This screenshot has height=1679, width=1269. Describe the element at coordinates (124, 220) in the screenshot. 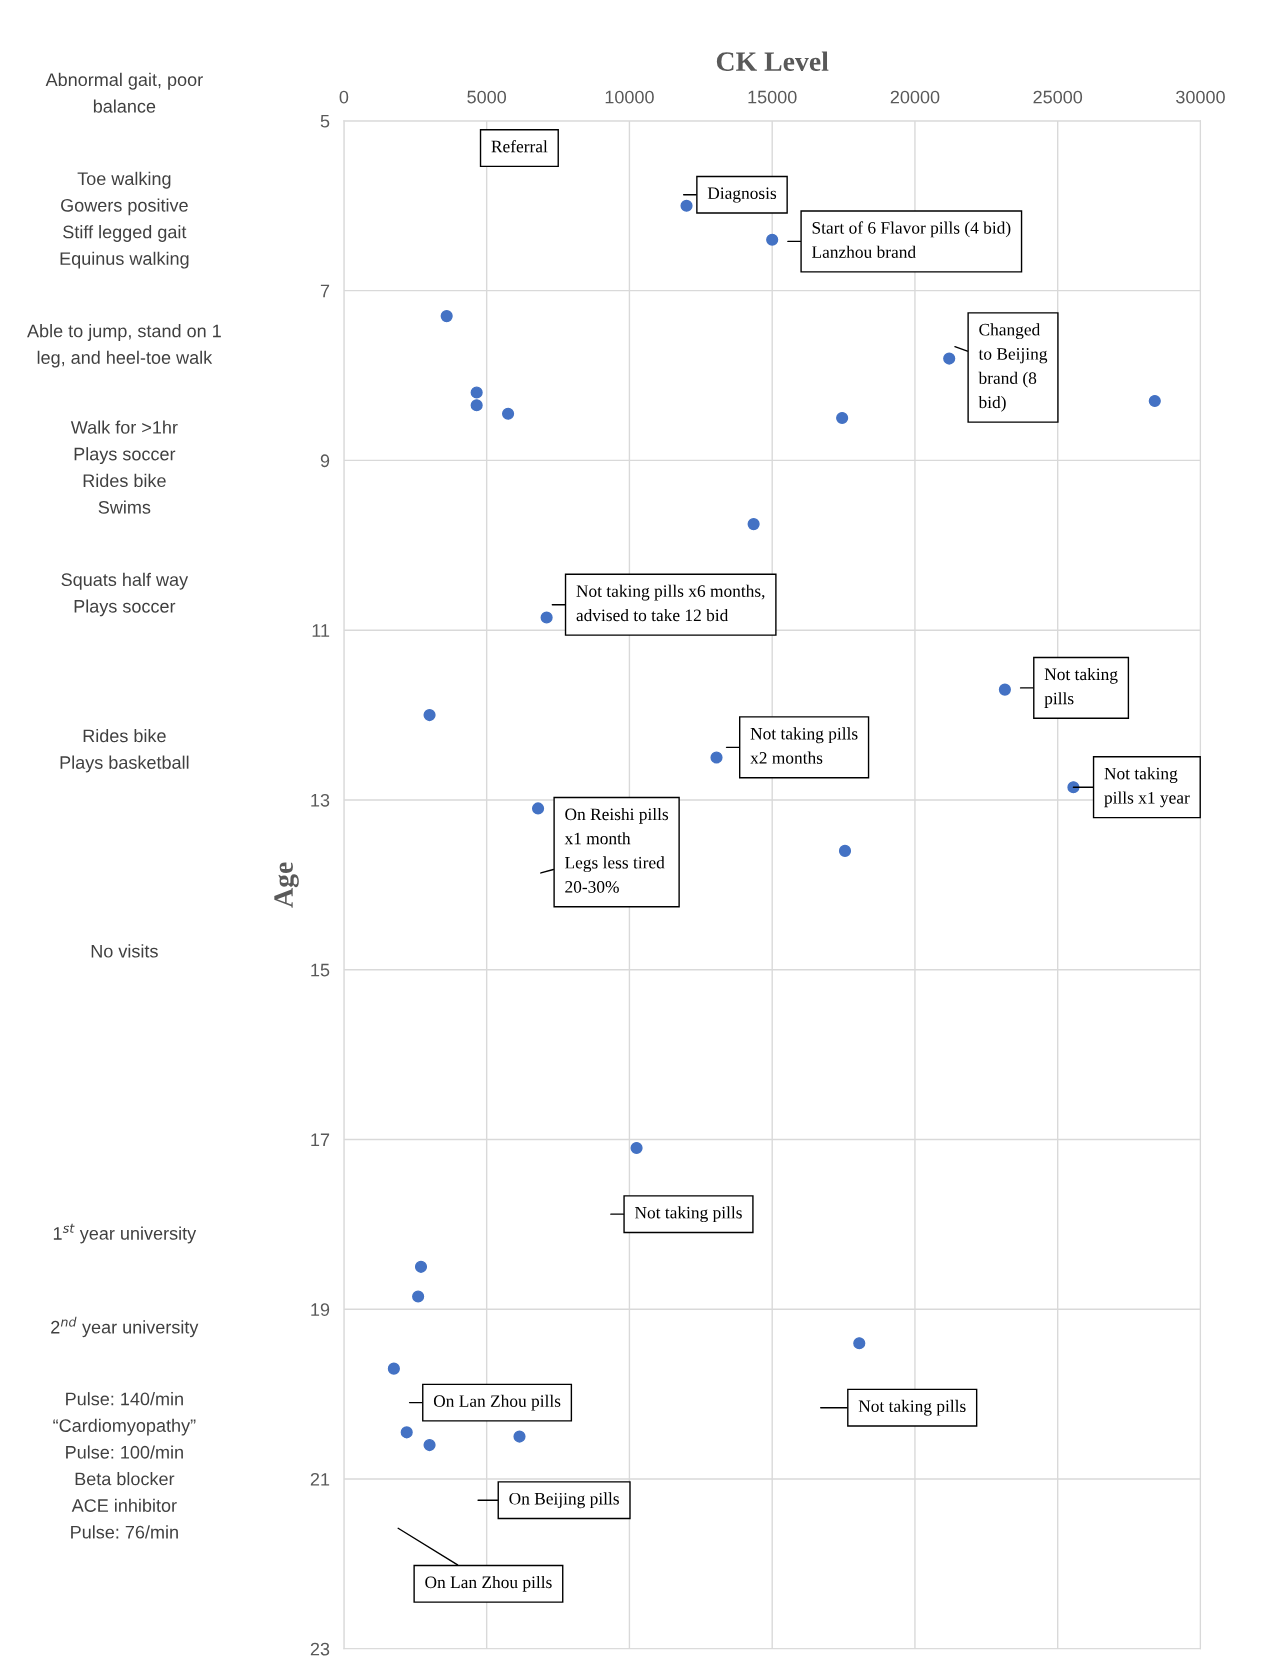

I see `text: Toe walking Gowers positive Stiff legged gait Equinus walking` at that location.